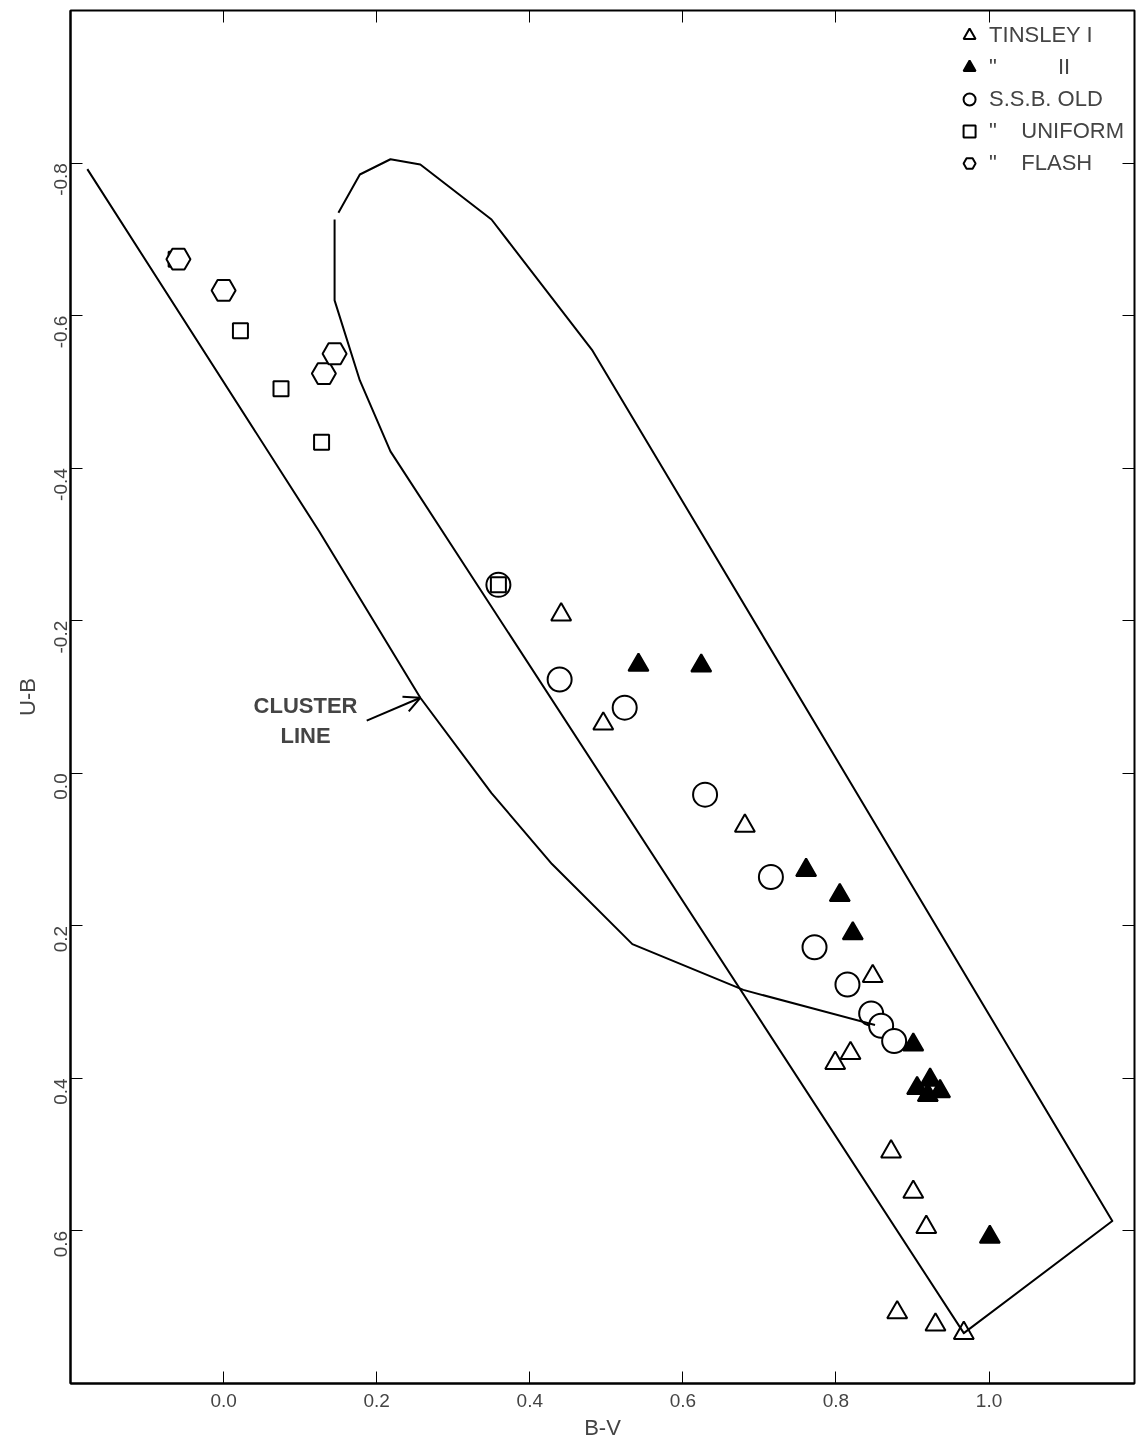 Image resolution: width=1138 pixels, height=1453 pixels. I want to click on legend-label: " UNIFORM, so click(1056, 131).